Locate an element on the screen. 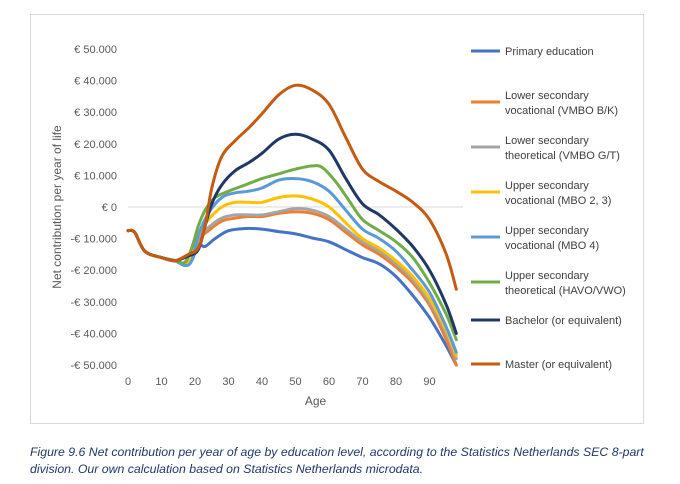 This screenshot has width=680, height=484. y-tick-label: -€ 20.000 is located at coordinates (94, 271).